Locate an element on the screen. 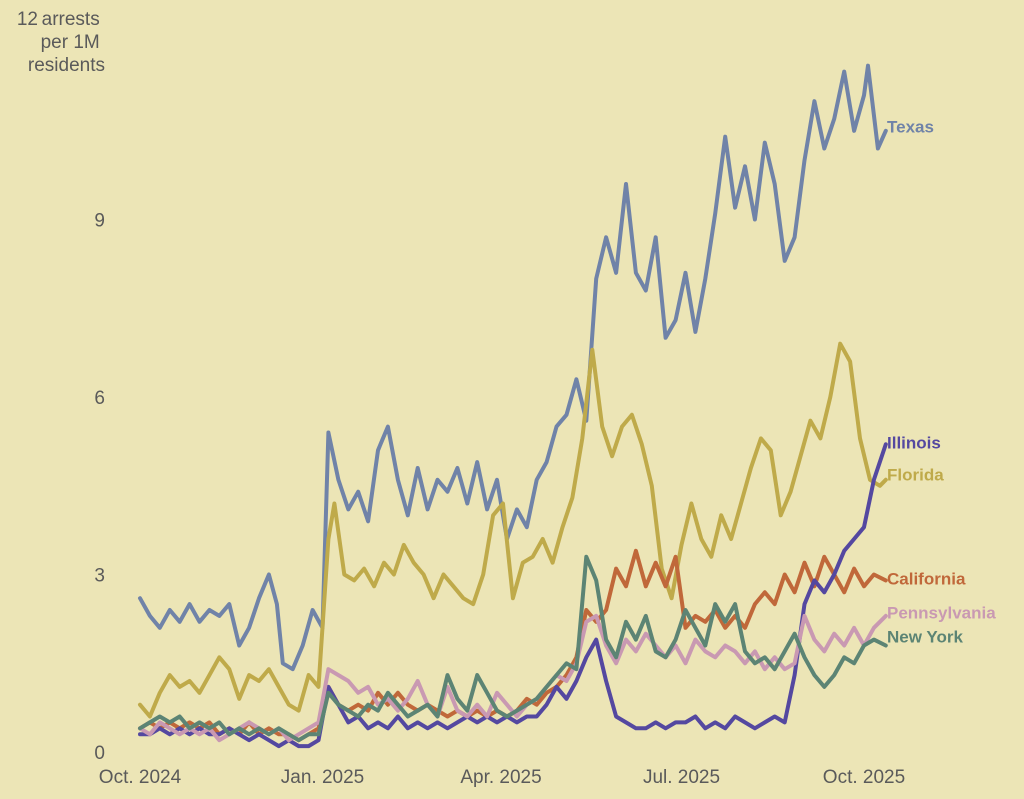 This screenshot has height=799, width=1024. y-unit-line-2: per 1M is located at coordinates (70, 42).